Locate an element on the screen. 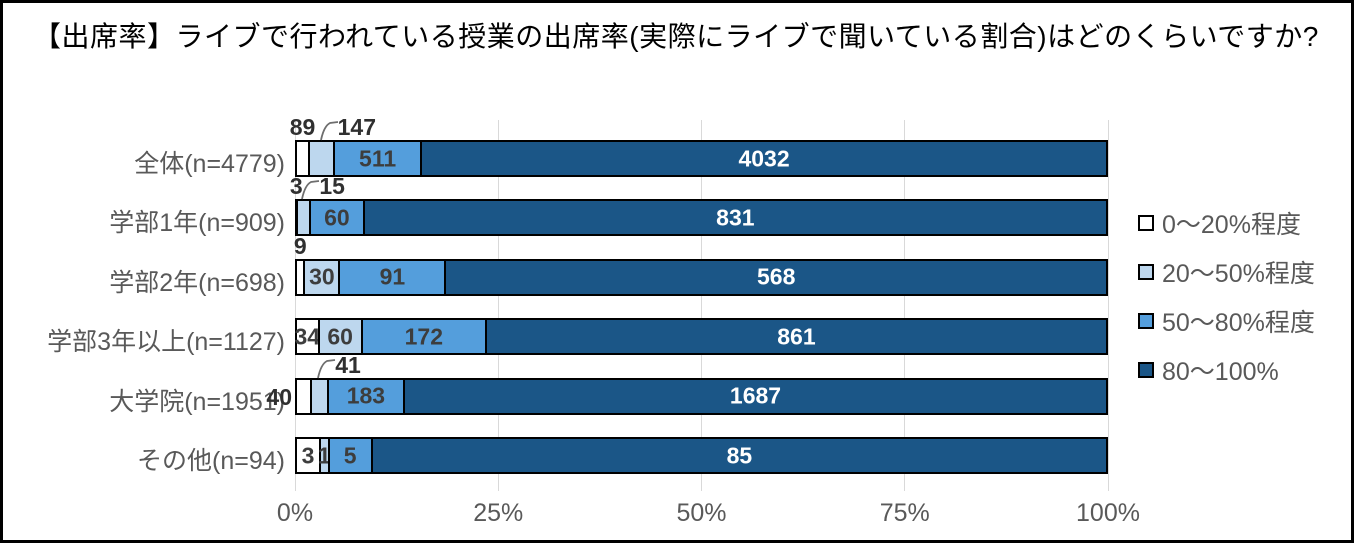 Image resolution: width=1354 pixels, height=543 pixels. bar-segment-20〜50%程度: 60 is located at coordinates (340, 337).